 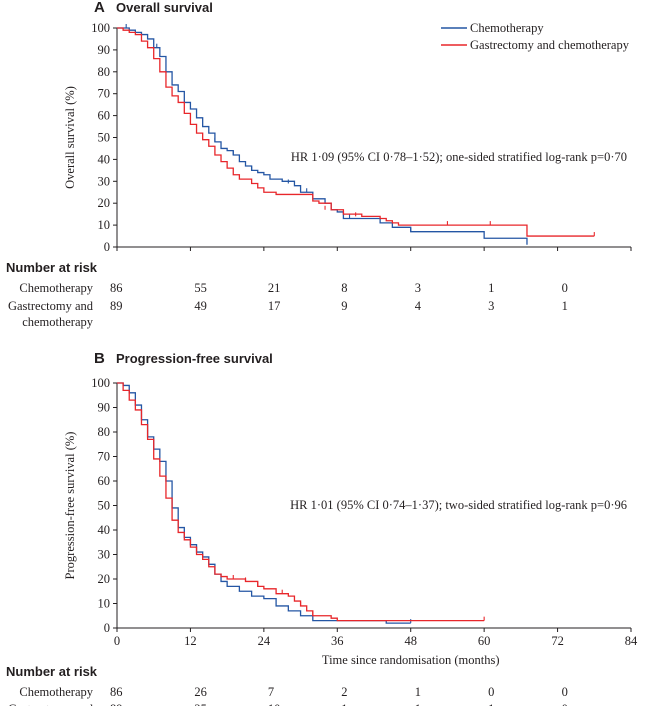 What do you see at coordinates (274, 306) in the screenshot?
I see `risk-count: 17` at bounding box center [274, 306].